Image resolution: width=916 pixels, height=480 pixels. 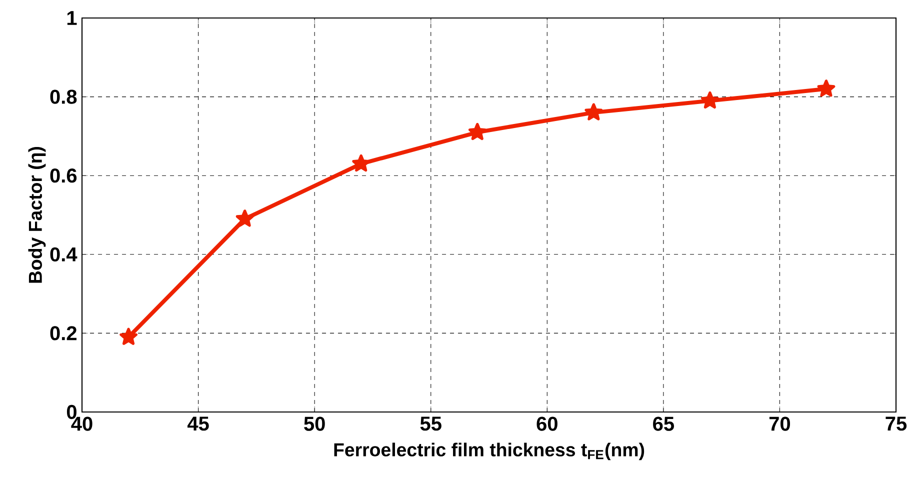 What do you see at coordinates (72, 18) in the screenshot?
I see `y-tick-label: 1` at bounding box center [72, 18].